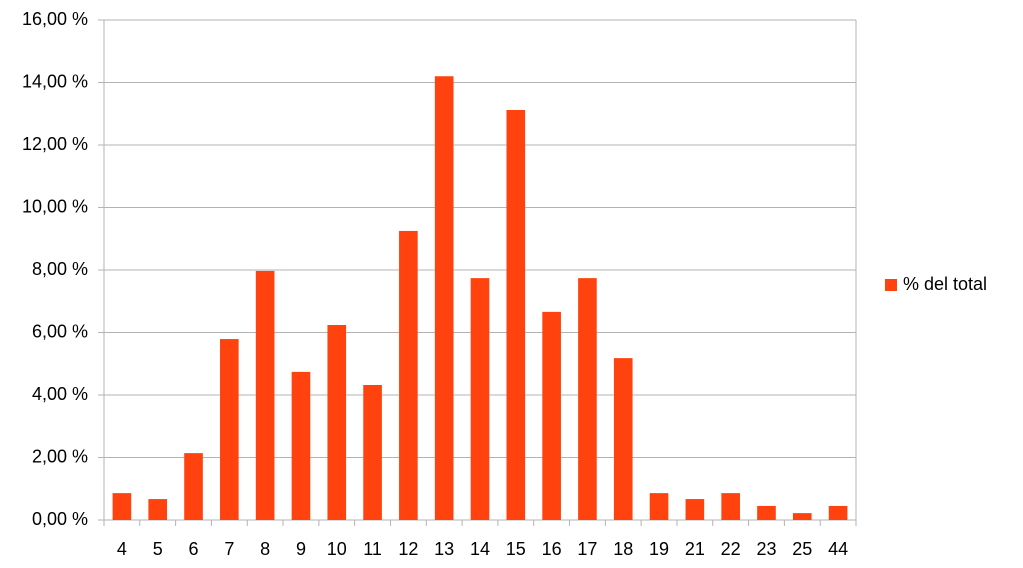 The image size is (1023, 568). What do you see at coordinates (766, 549) in the screenshot?
I see `x-tick-label: 23` at bounding box center [766, 549].